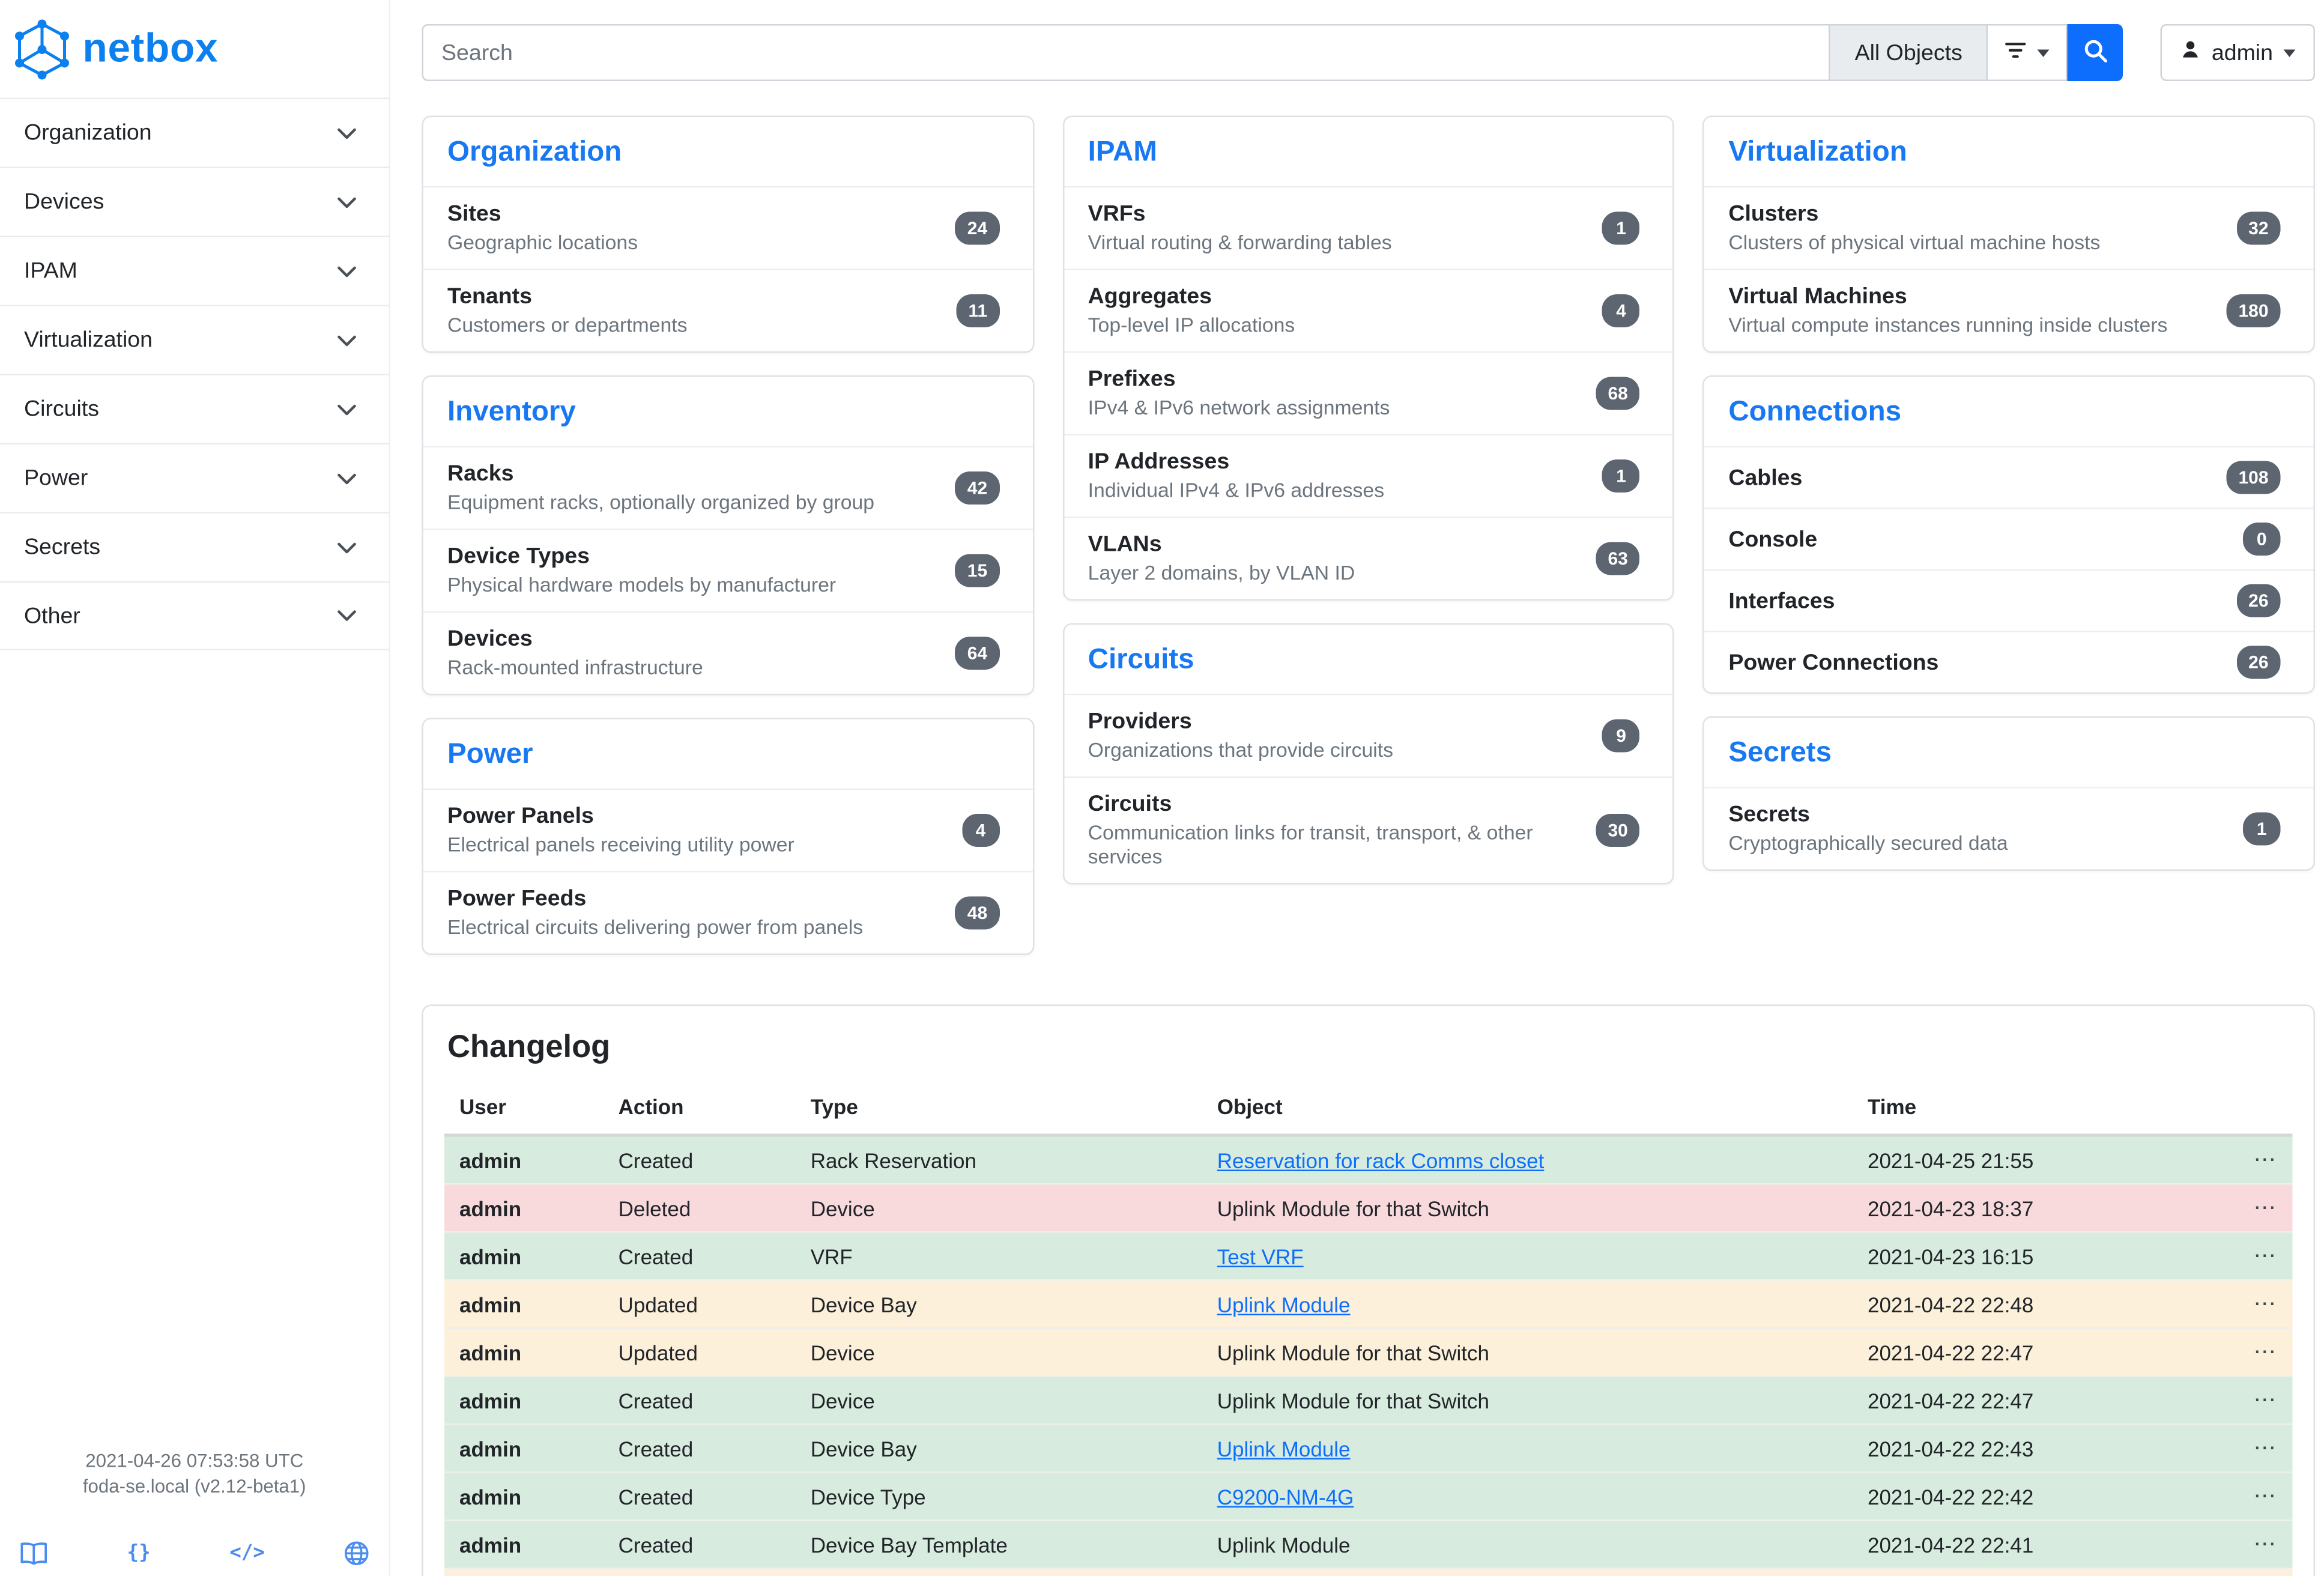  Describe the element at coordinates (2016, 53) in the screenshot. I see `filter-icon` at that location.